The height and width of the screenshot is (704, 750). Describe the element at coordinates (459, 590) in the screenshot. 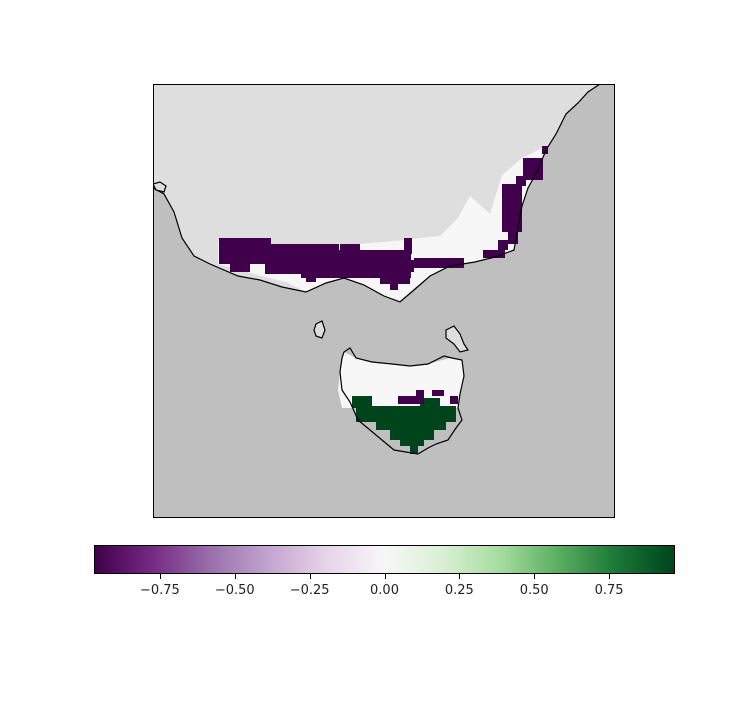

I see `colorbar-tick-label: 0.25` at that location.